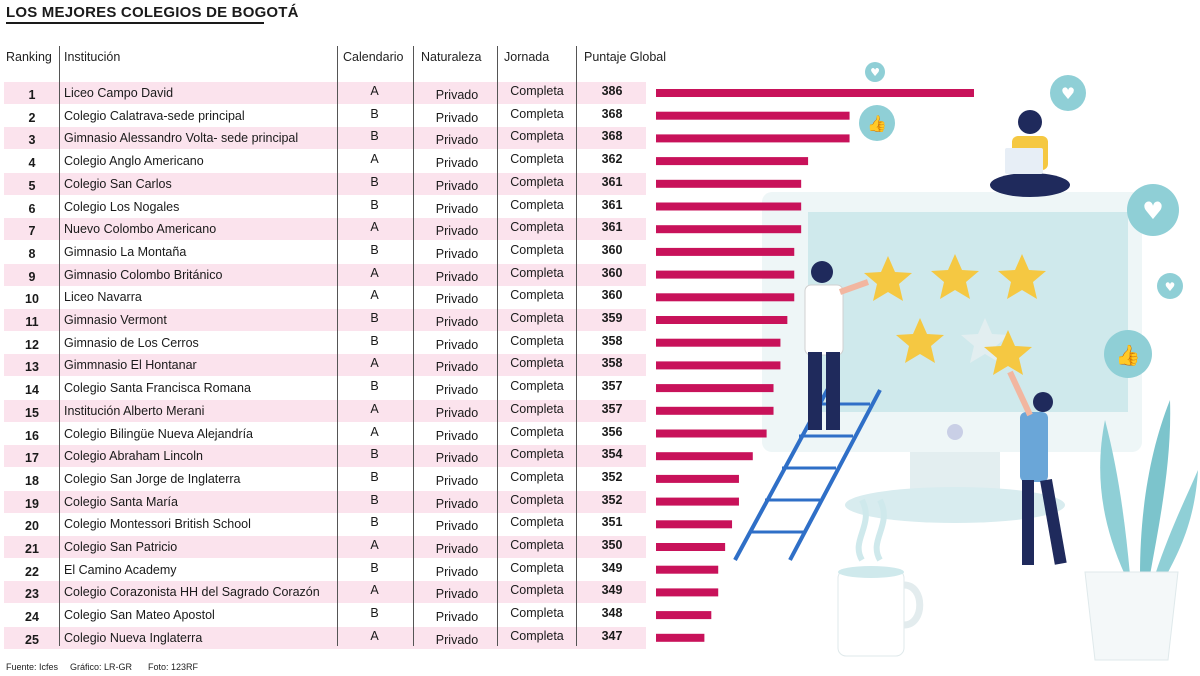 Image resolution: width=1200 pixels, height=676 pixels. I want to click on header-calendario: Calendario, so click(373, 57).